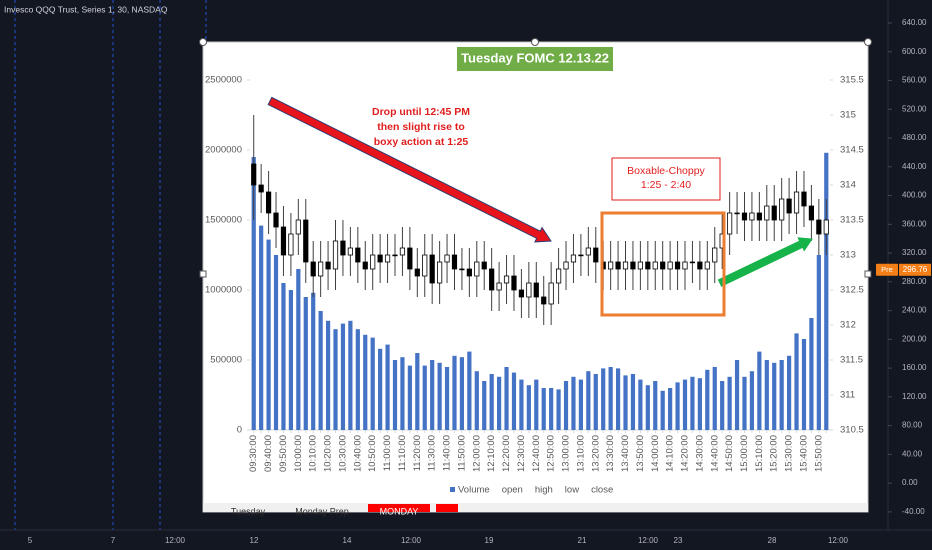 The height and width of the screenshot is (550, 932). I want to click on sheet-tab-label: Tuesday, so click(248, 511).